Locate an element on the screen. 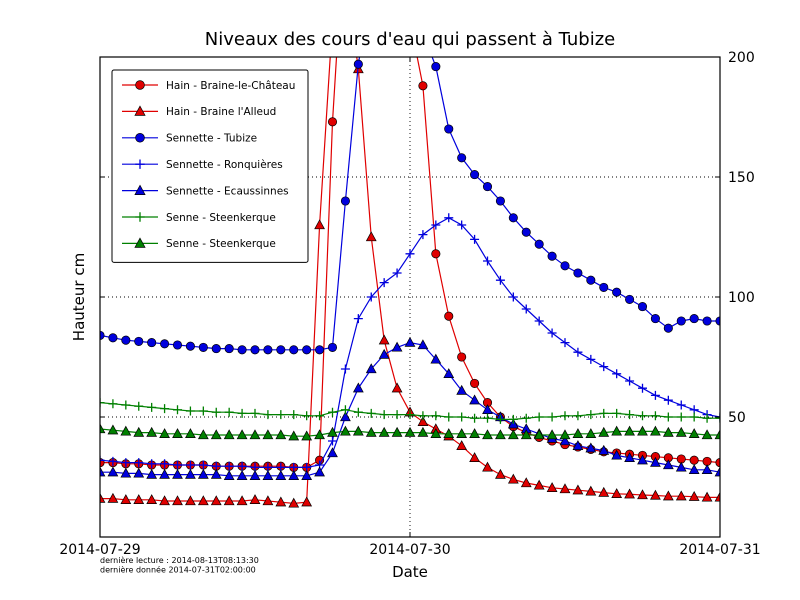 The height and width of the screenshot is (600, 800). legend-item-senne-steenkerque-triangle: Senne - Steenkerque is located at coordinates (199, 243).